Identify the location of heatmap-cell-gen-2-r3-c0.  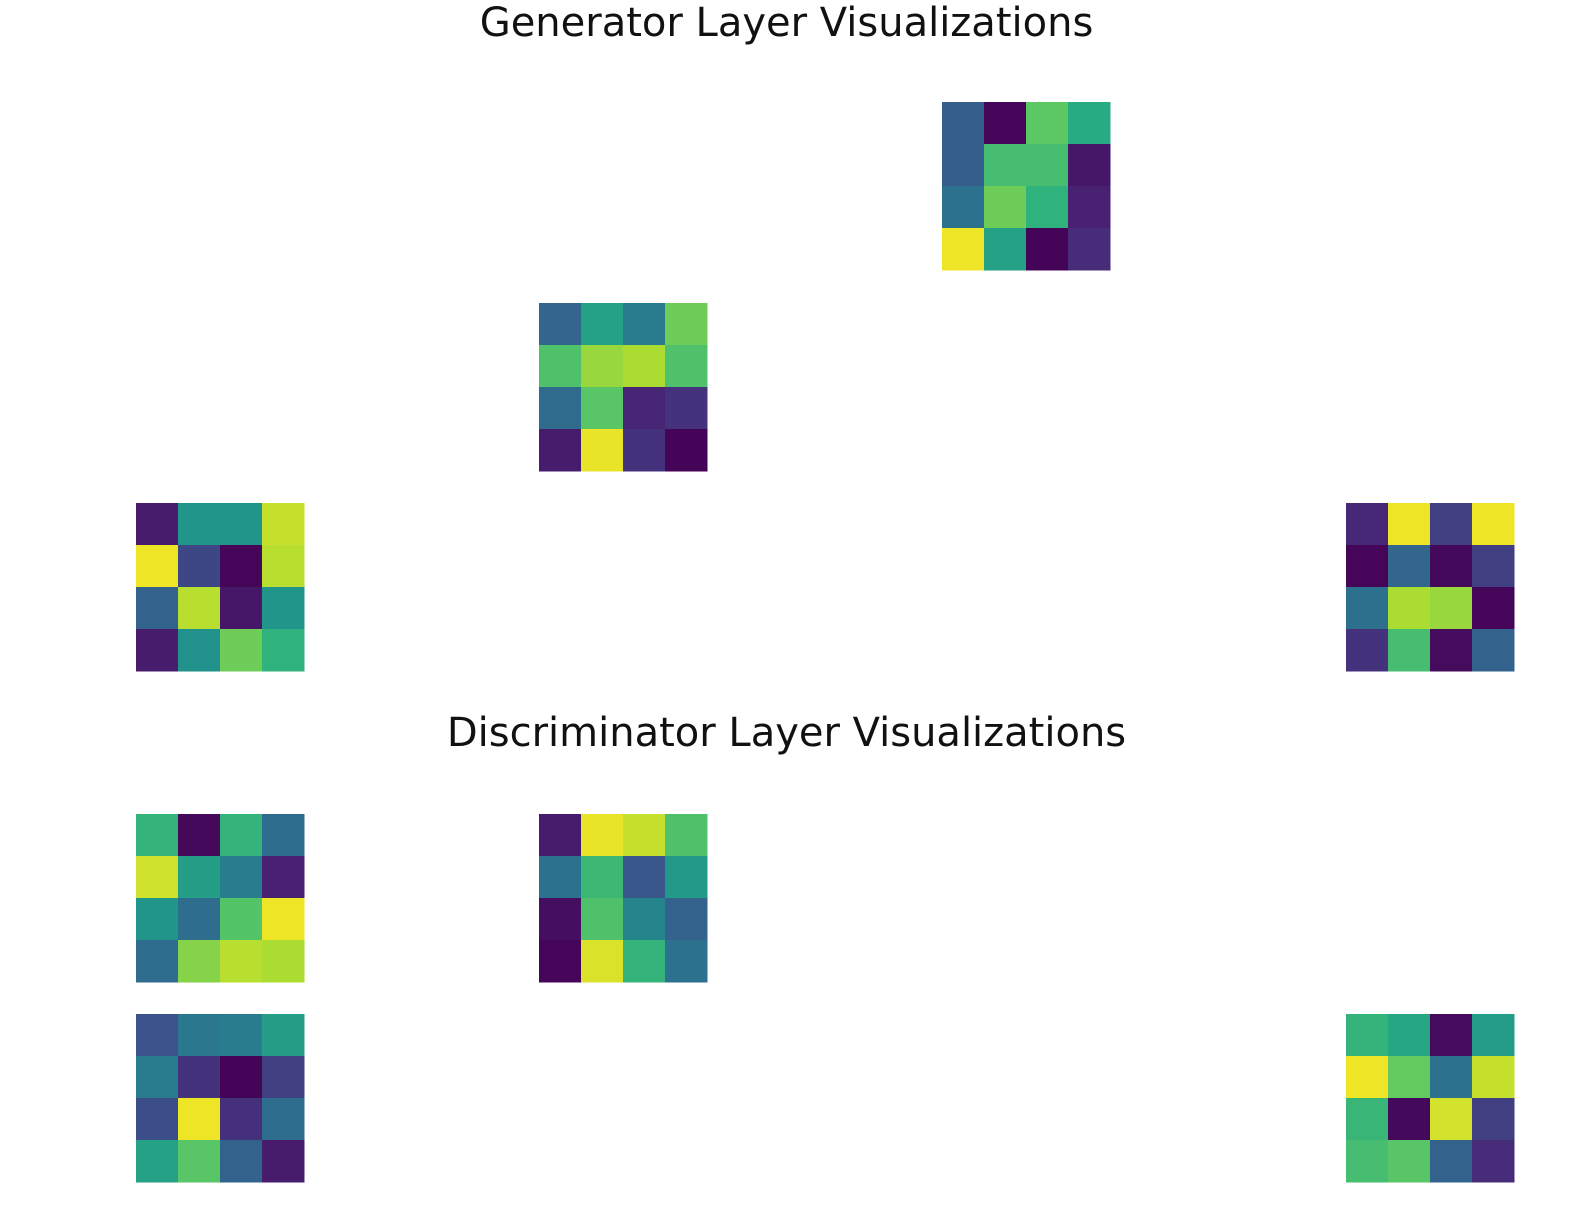
(560, 450).